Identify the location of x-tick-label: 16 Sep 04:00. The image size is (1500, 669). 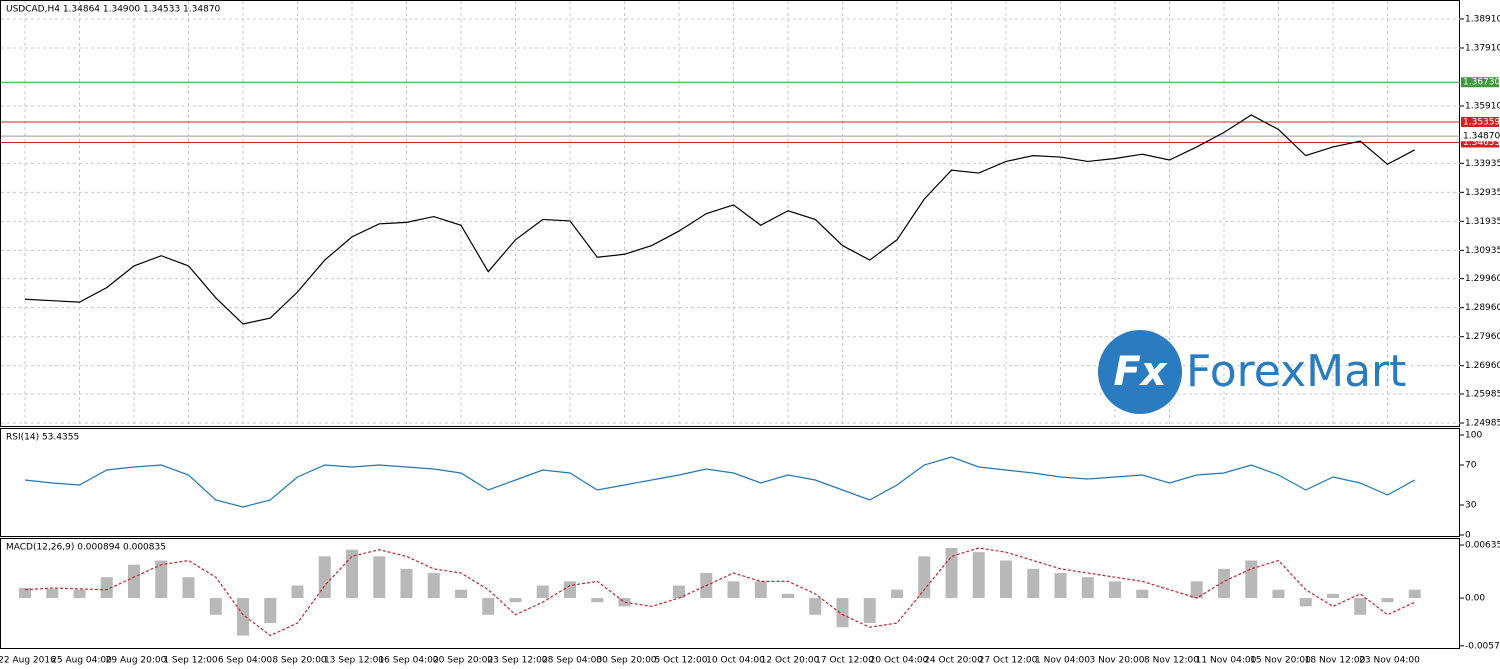
(408, 661).